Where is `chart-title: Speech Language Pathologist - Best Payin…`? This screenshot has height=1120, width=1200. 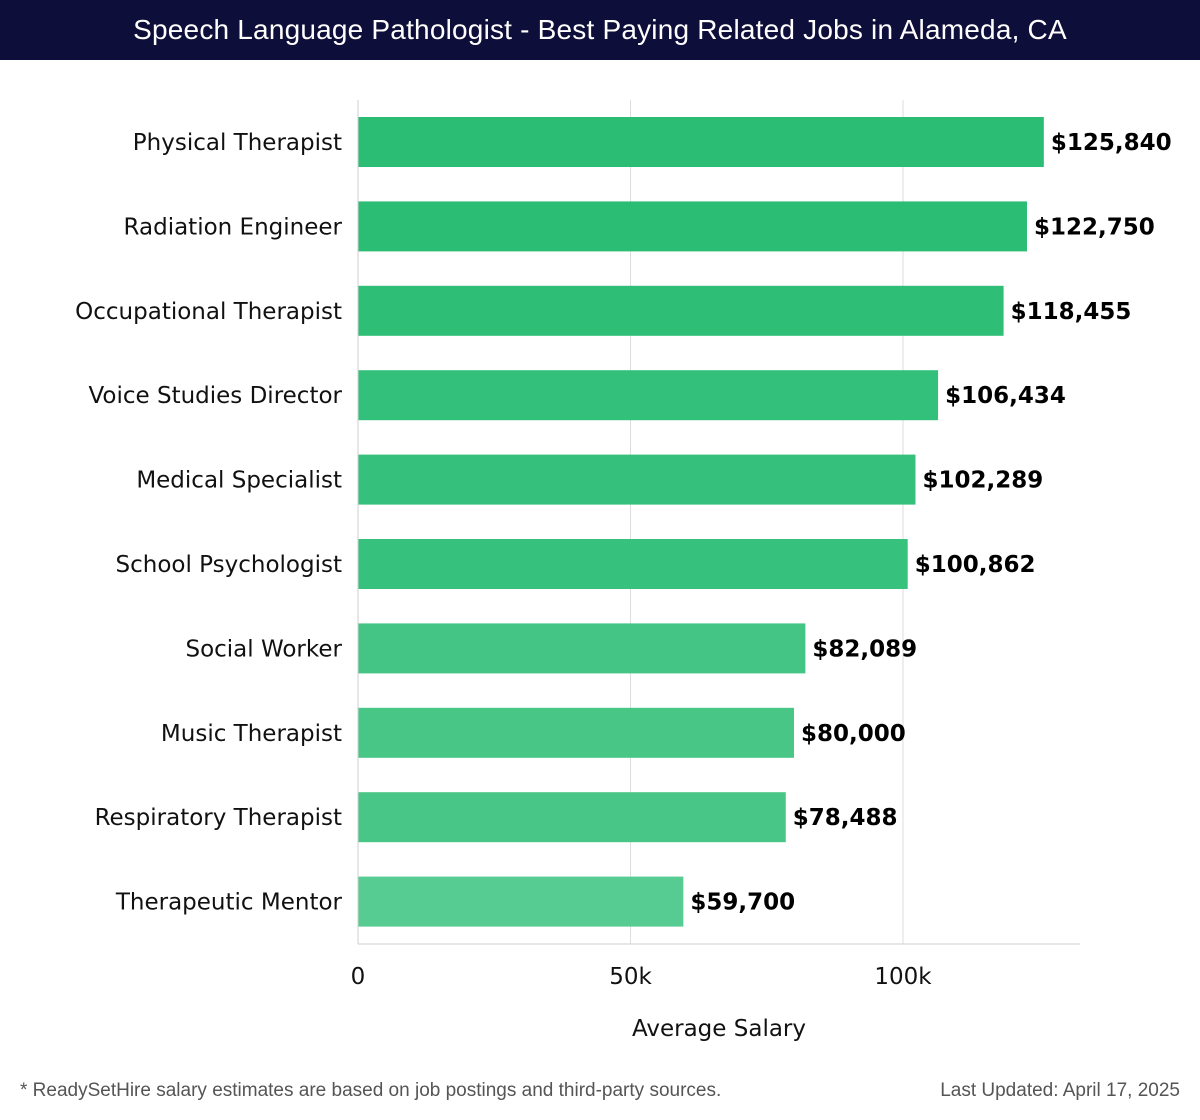
chart-title: Speech Language Pathologist - Best Payin… is located at coordinates (600, 29).